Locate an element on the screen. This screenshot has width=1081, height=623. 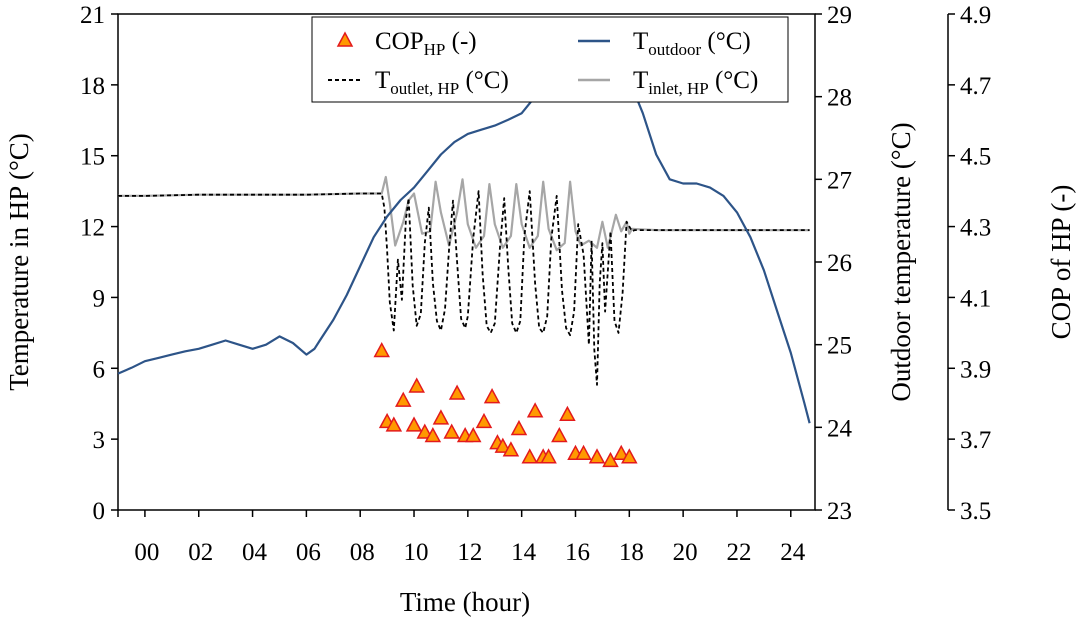
left-y-tick-label: 3 is located at coordinates (99, 440).